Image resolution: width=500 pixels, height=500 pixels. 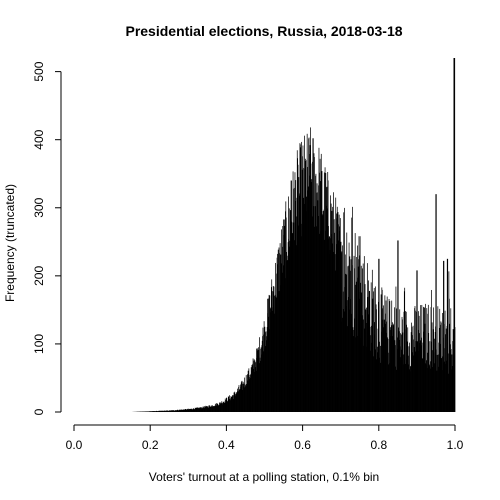 I want to click on y-axis-label: Frequency (truncated), so click(x=10, y=243).